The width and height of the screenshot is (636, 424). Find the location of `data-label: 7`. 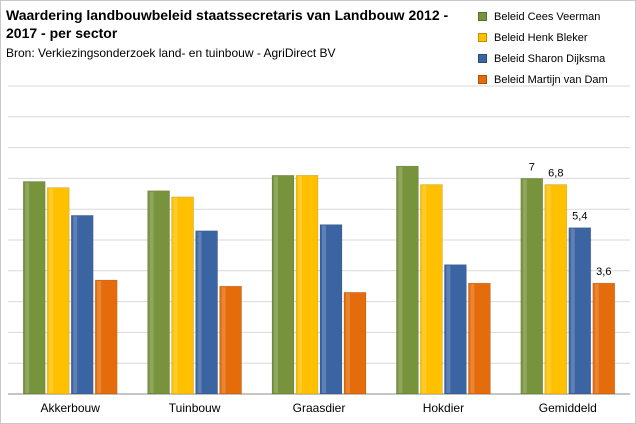

data-label: 7 is located at coordinates (532, 167).